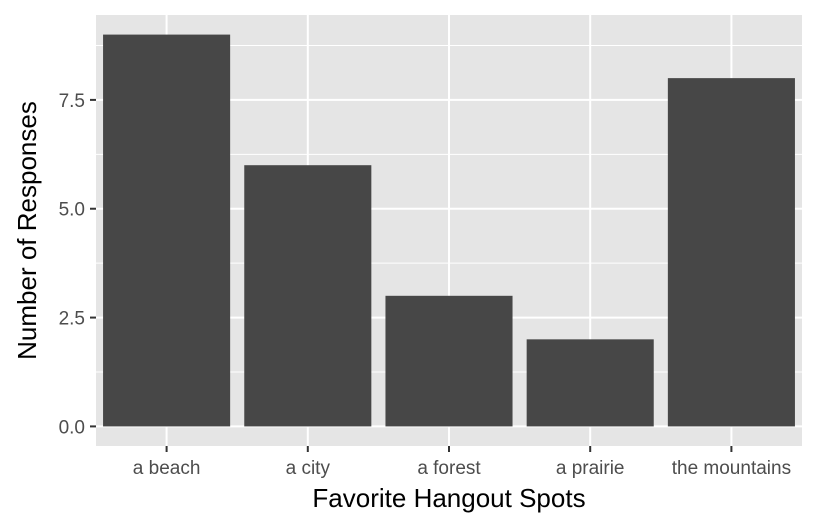  I want to click on x-tick-label: a forest, so click(449, 468).